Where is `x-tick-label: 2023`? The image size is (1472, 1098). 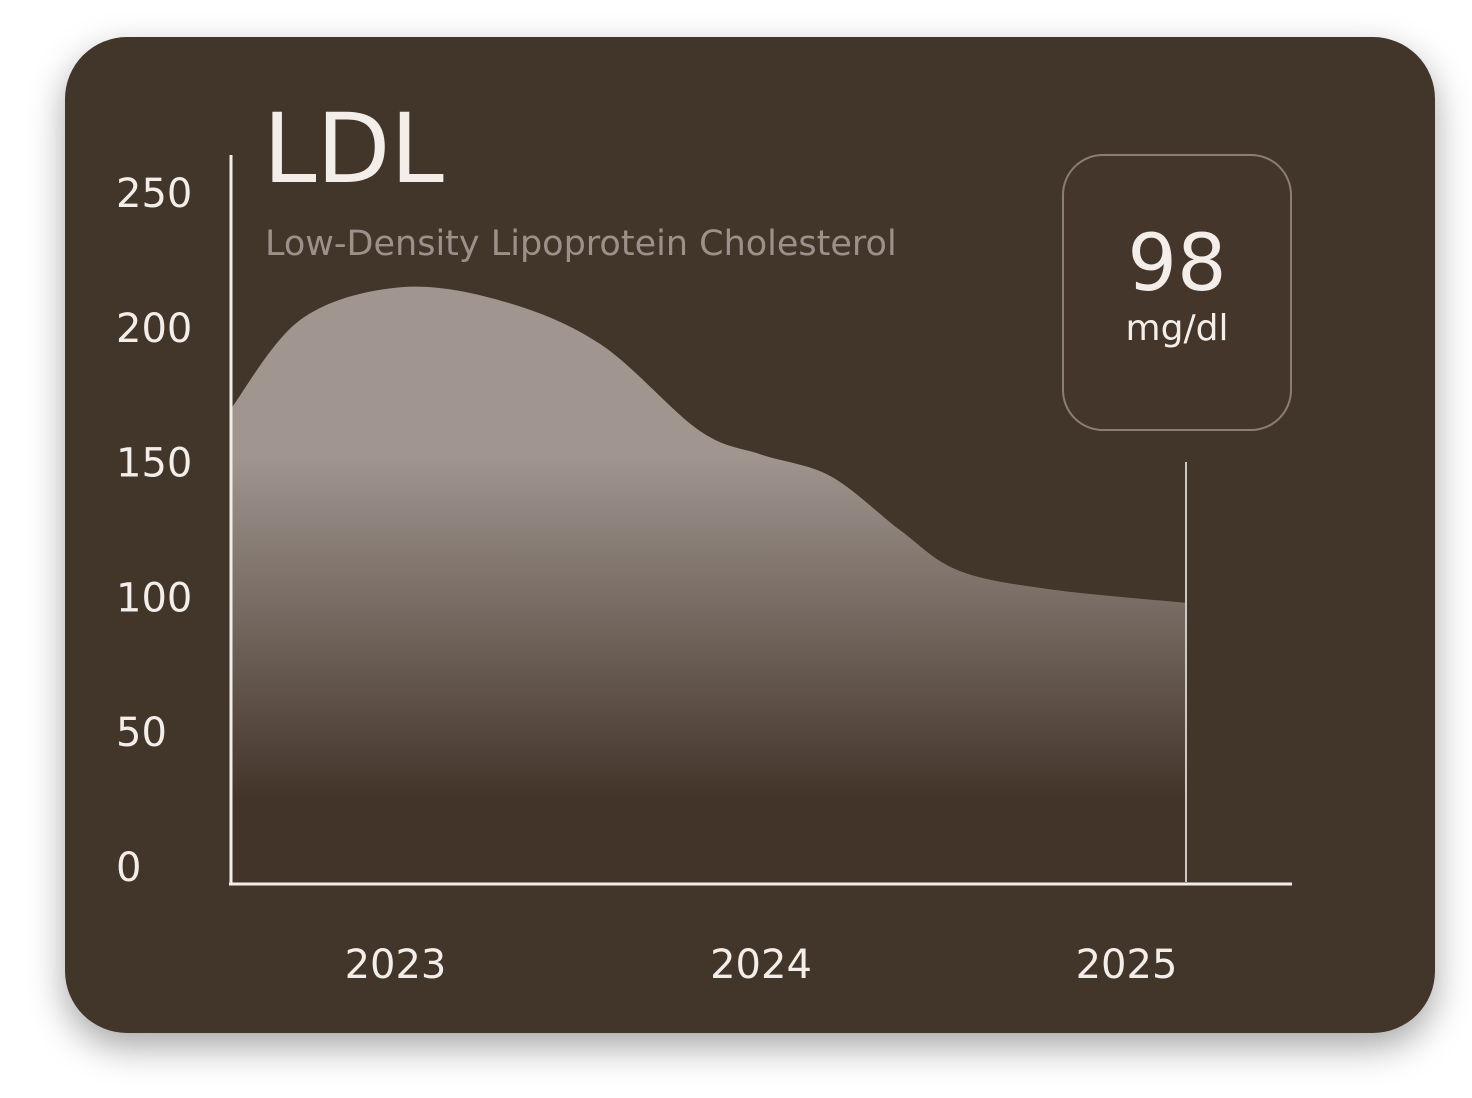 x-tick-label: 2023 is located at coordinates (396, 965).